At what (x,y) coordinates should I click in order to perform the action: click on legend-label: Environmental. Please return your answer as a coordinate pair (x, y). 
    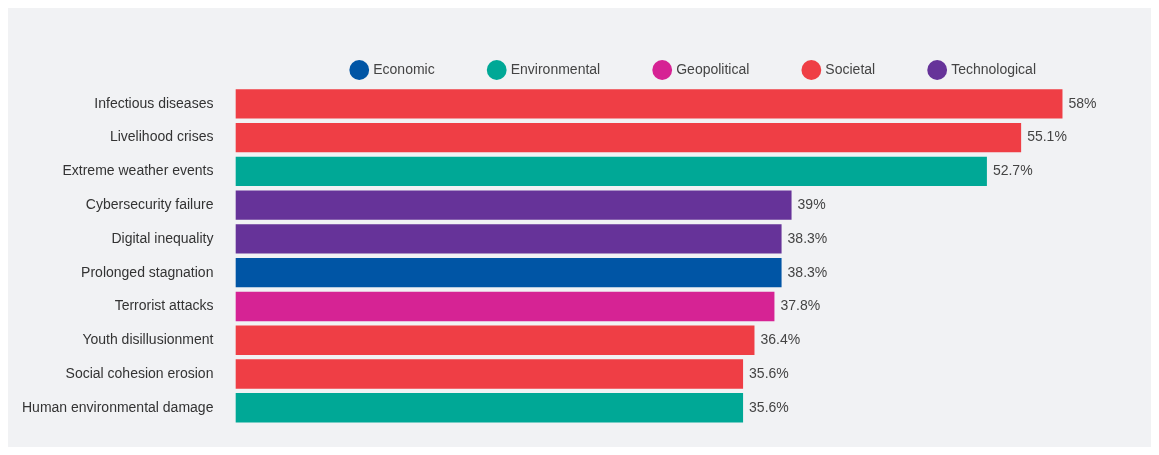
    Looking at the image, I should click on (555, 68).